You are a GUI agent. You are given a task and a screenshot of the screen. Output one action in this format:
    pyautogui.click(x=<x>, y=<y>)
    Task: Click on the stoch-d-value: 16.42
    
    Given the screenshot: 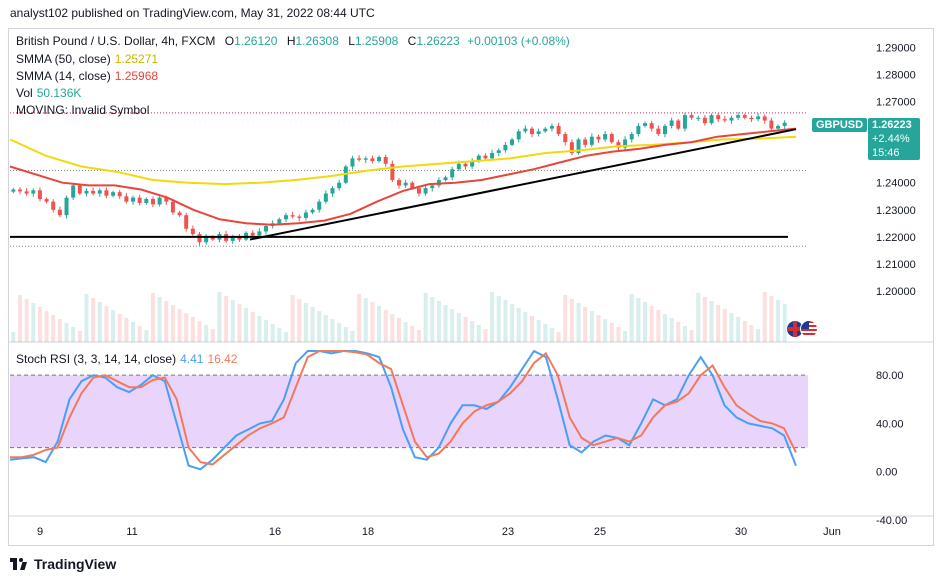 What is the action you would take?
    pyautogui.click(x=222, y=359)
    